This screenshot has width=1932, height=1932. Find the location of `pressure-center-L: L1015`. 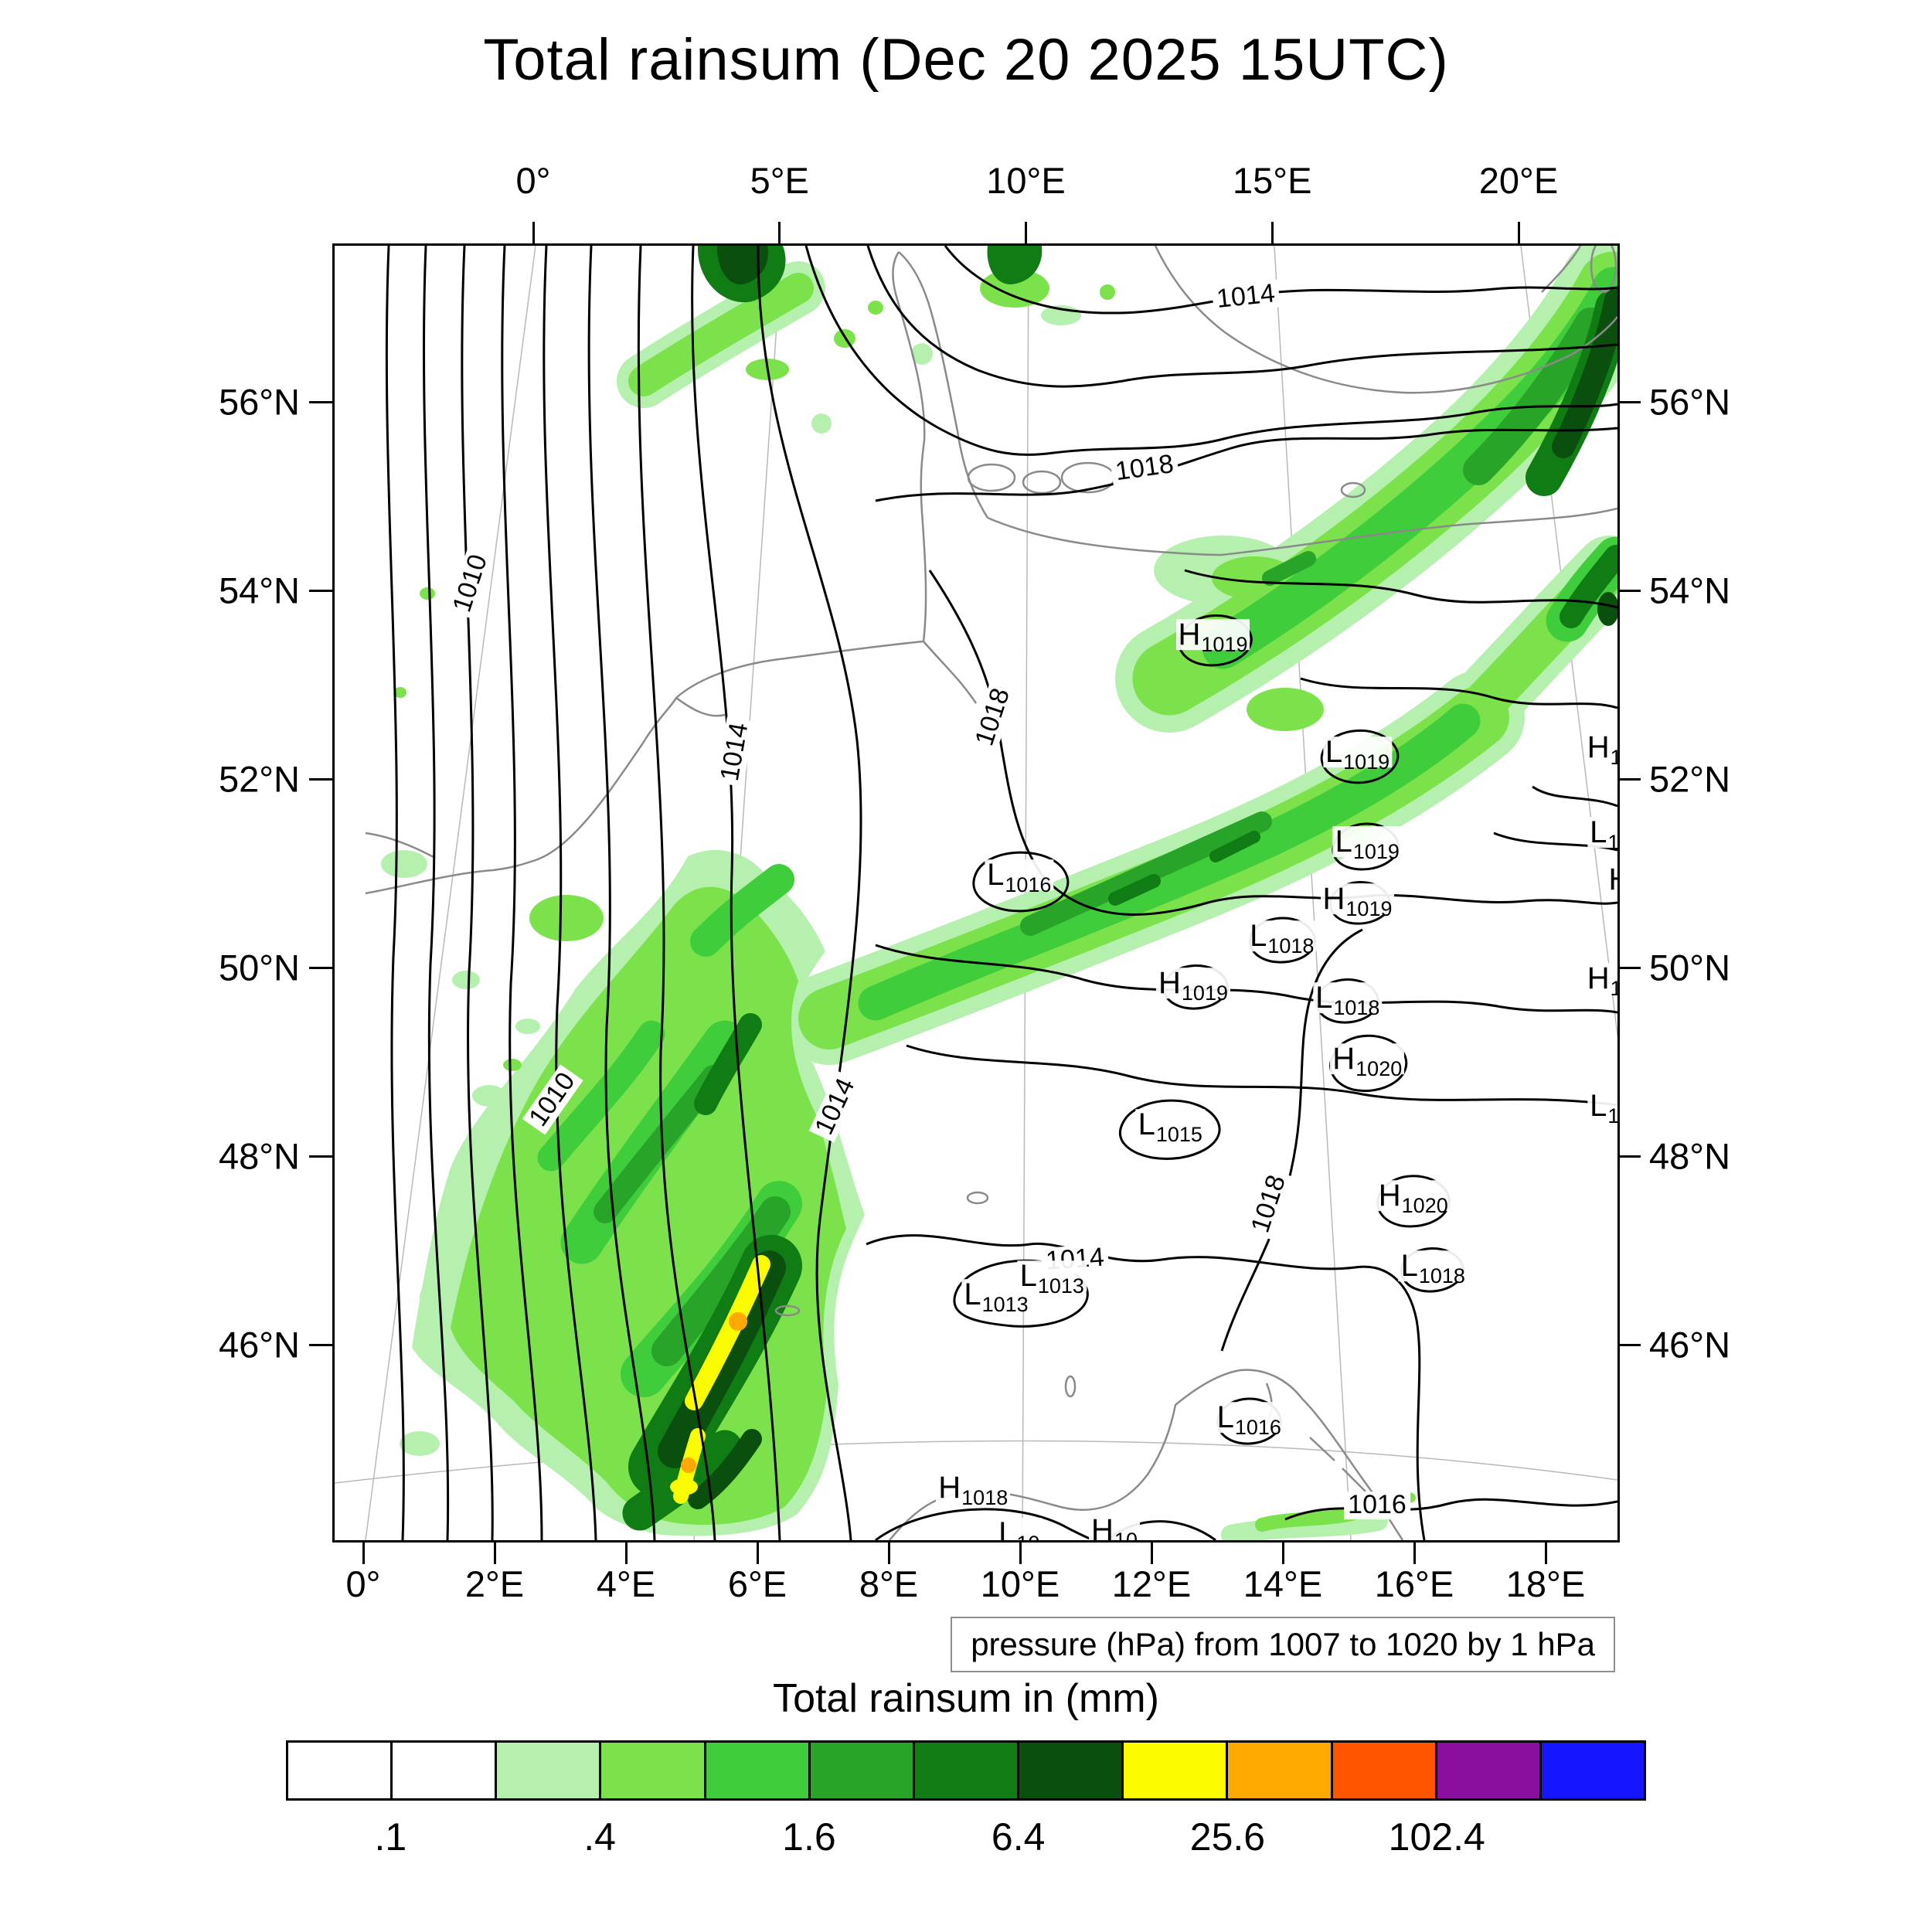

pressure-center-L: L1015 is located at coordinates (1170, 1126).